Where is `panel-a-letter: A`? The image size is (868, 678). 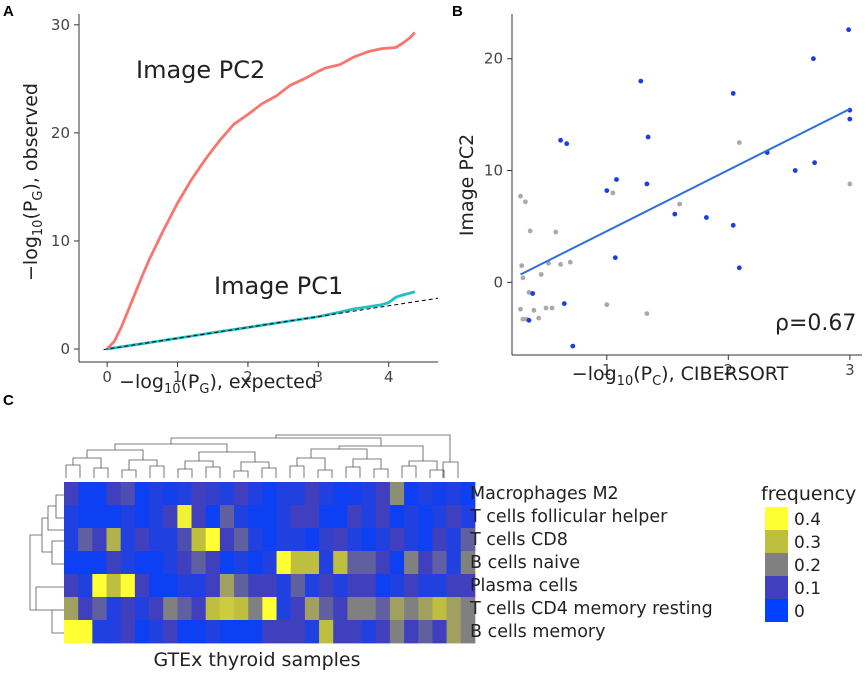 panel-a-letter: A is located at coordinates (8, 11).